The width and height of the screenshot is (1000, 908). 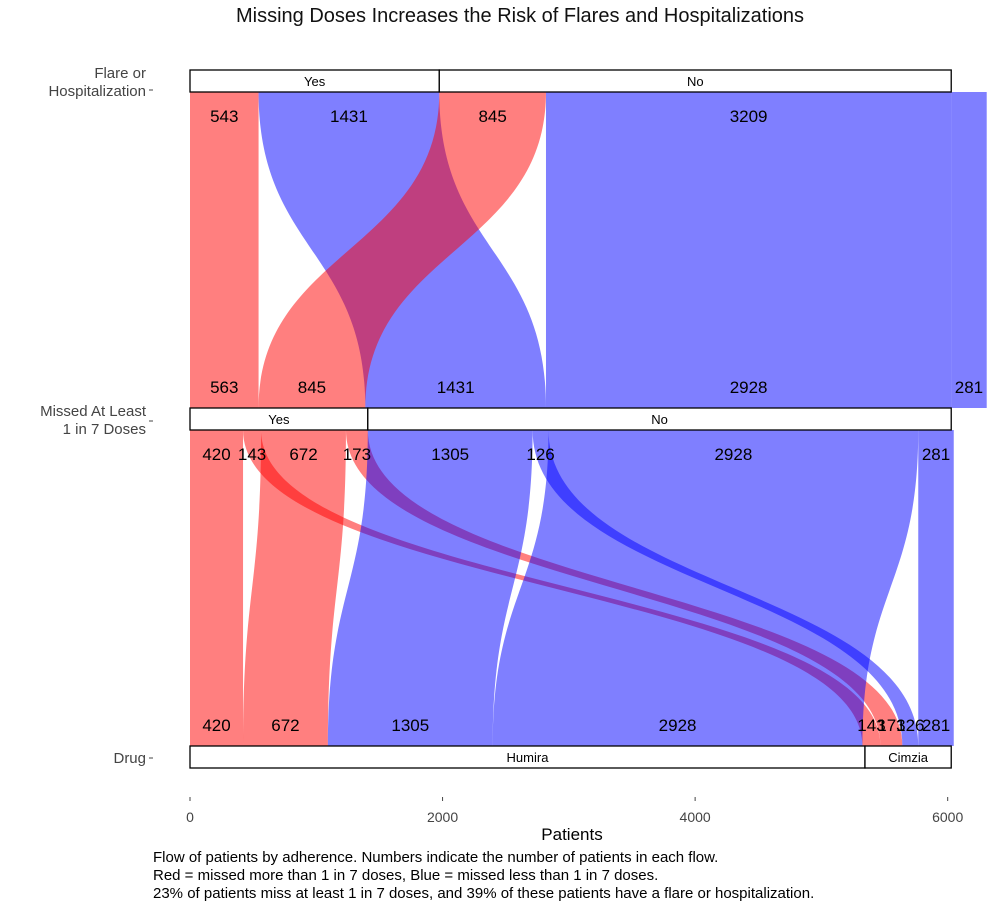 What do you see at coordinates (733, 454) in the screenshot?
I see `layer-missed-drug-label-top-6: 2928` at bounding box center [733, 454].